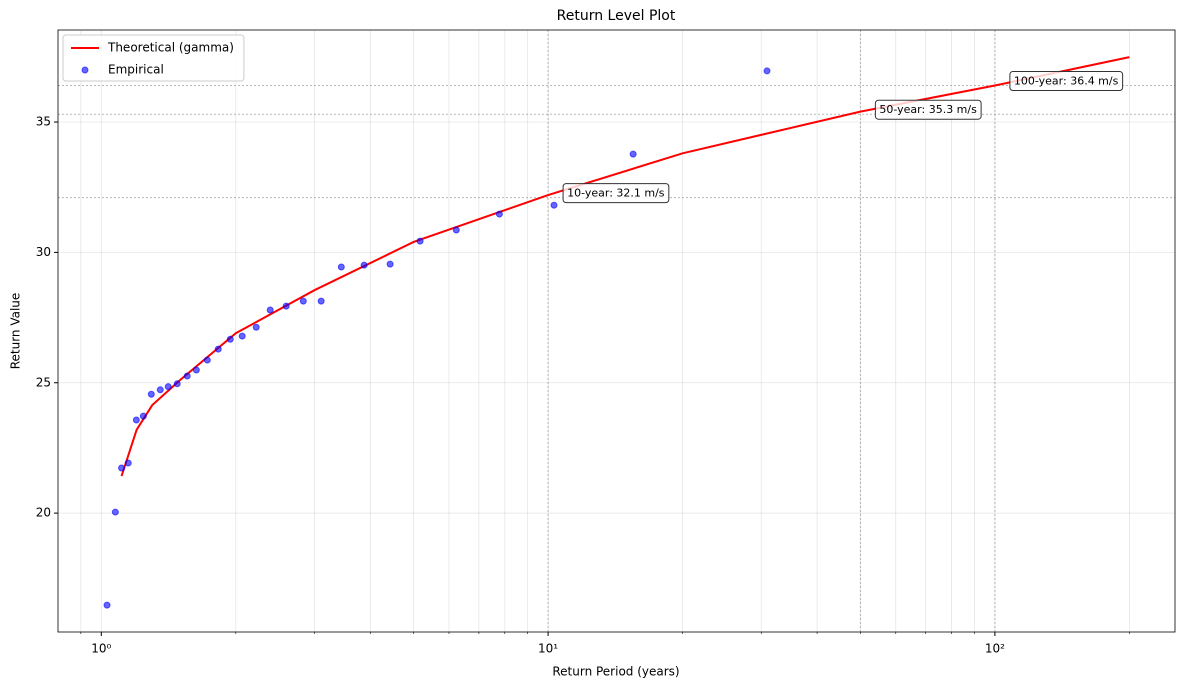  I want to click on legend-swatch, so click(85, 70).